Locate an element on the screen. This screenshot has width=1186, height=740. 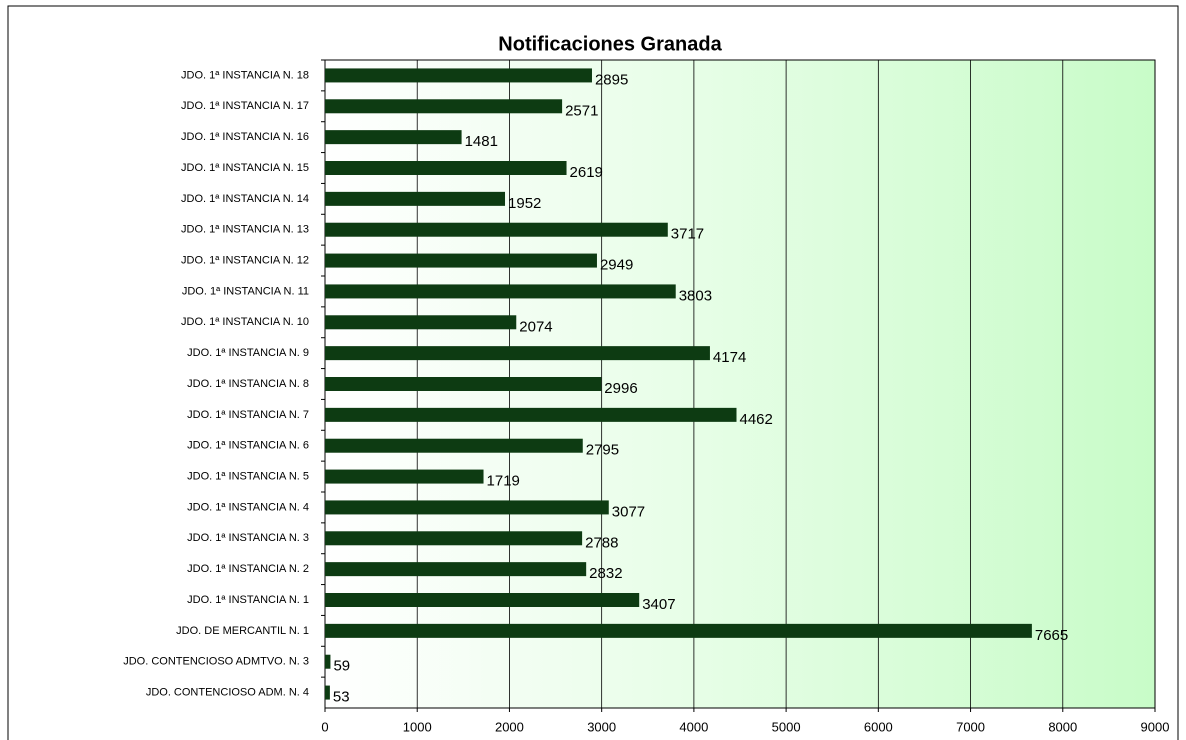
y-tick-label: JDO. 1ª INSTANCIA N. 9 is located at coordinates (248, 353).